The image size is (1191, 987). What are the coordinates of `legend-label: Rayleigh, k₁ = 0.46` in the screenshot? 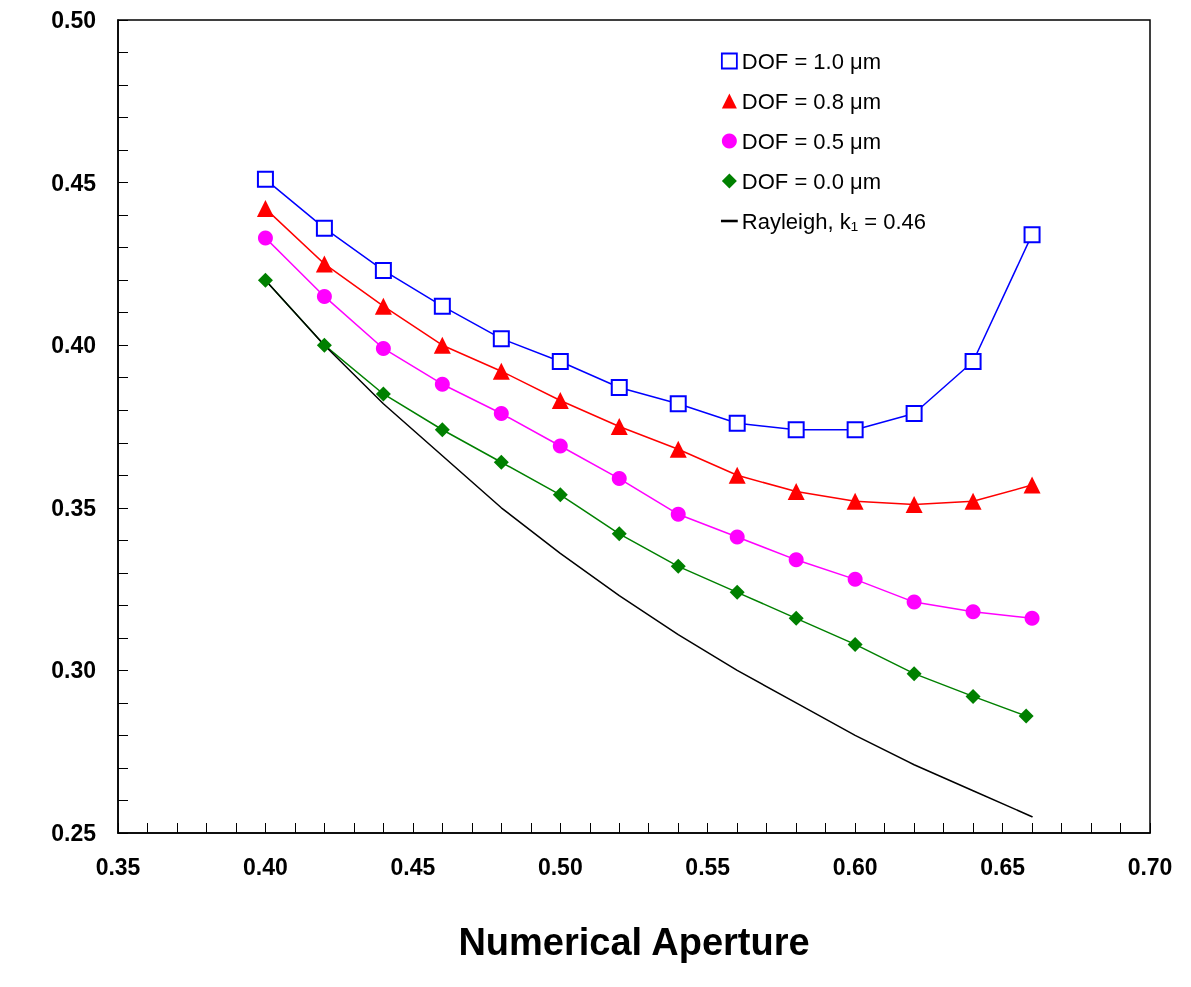 It's located at (834, 221).